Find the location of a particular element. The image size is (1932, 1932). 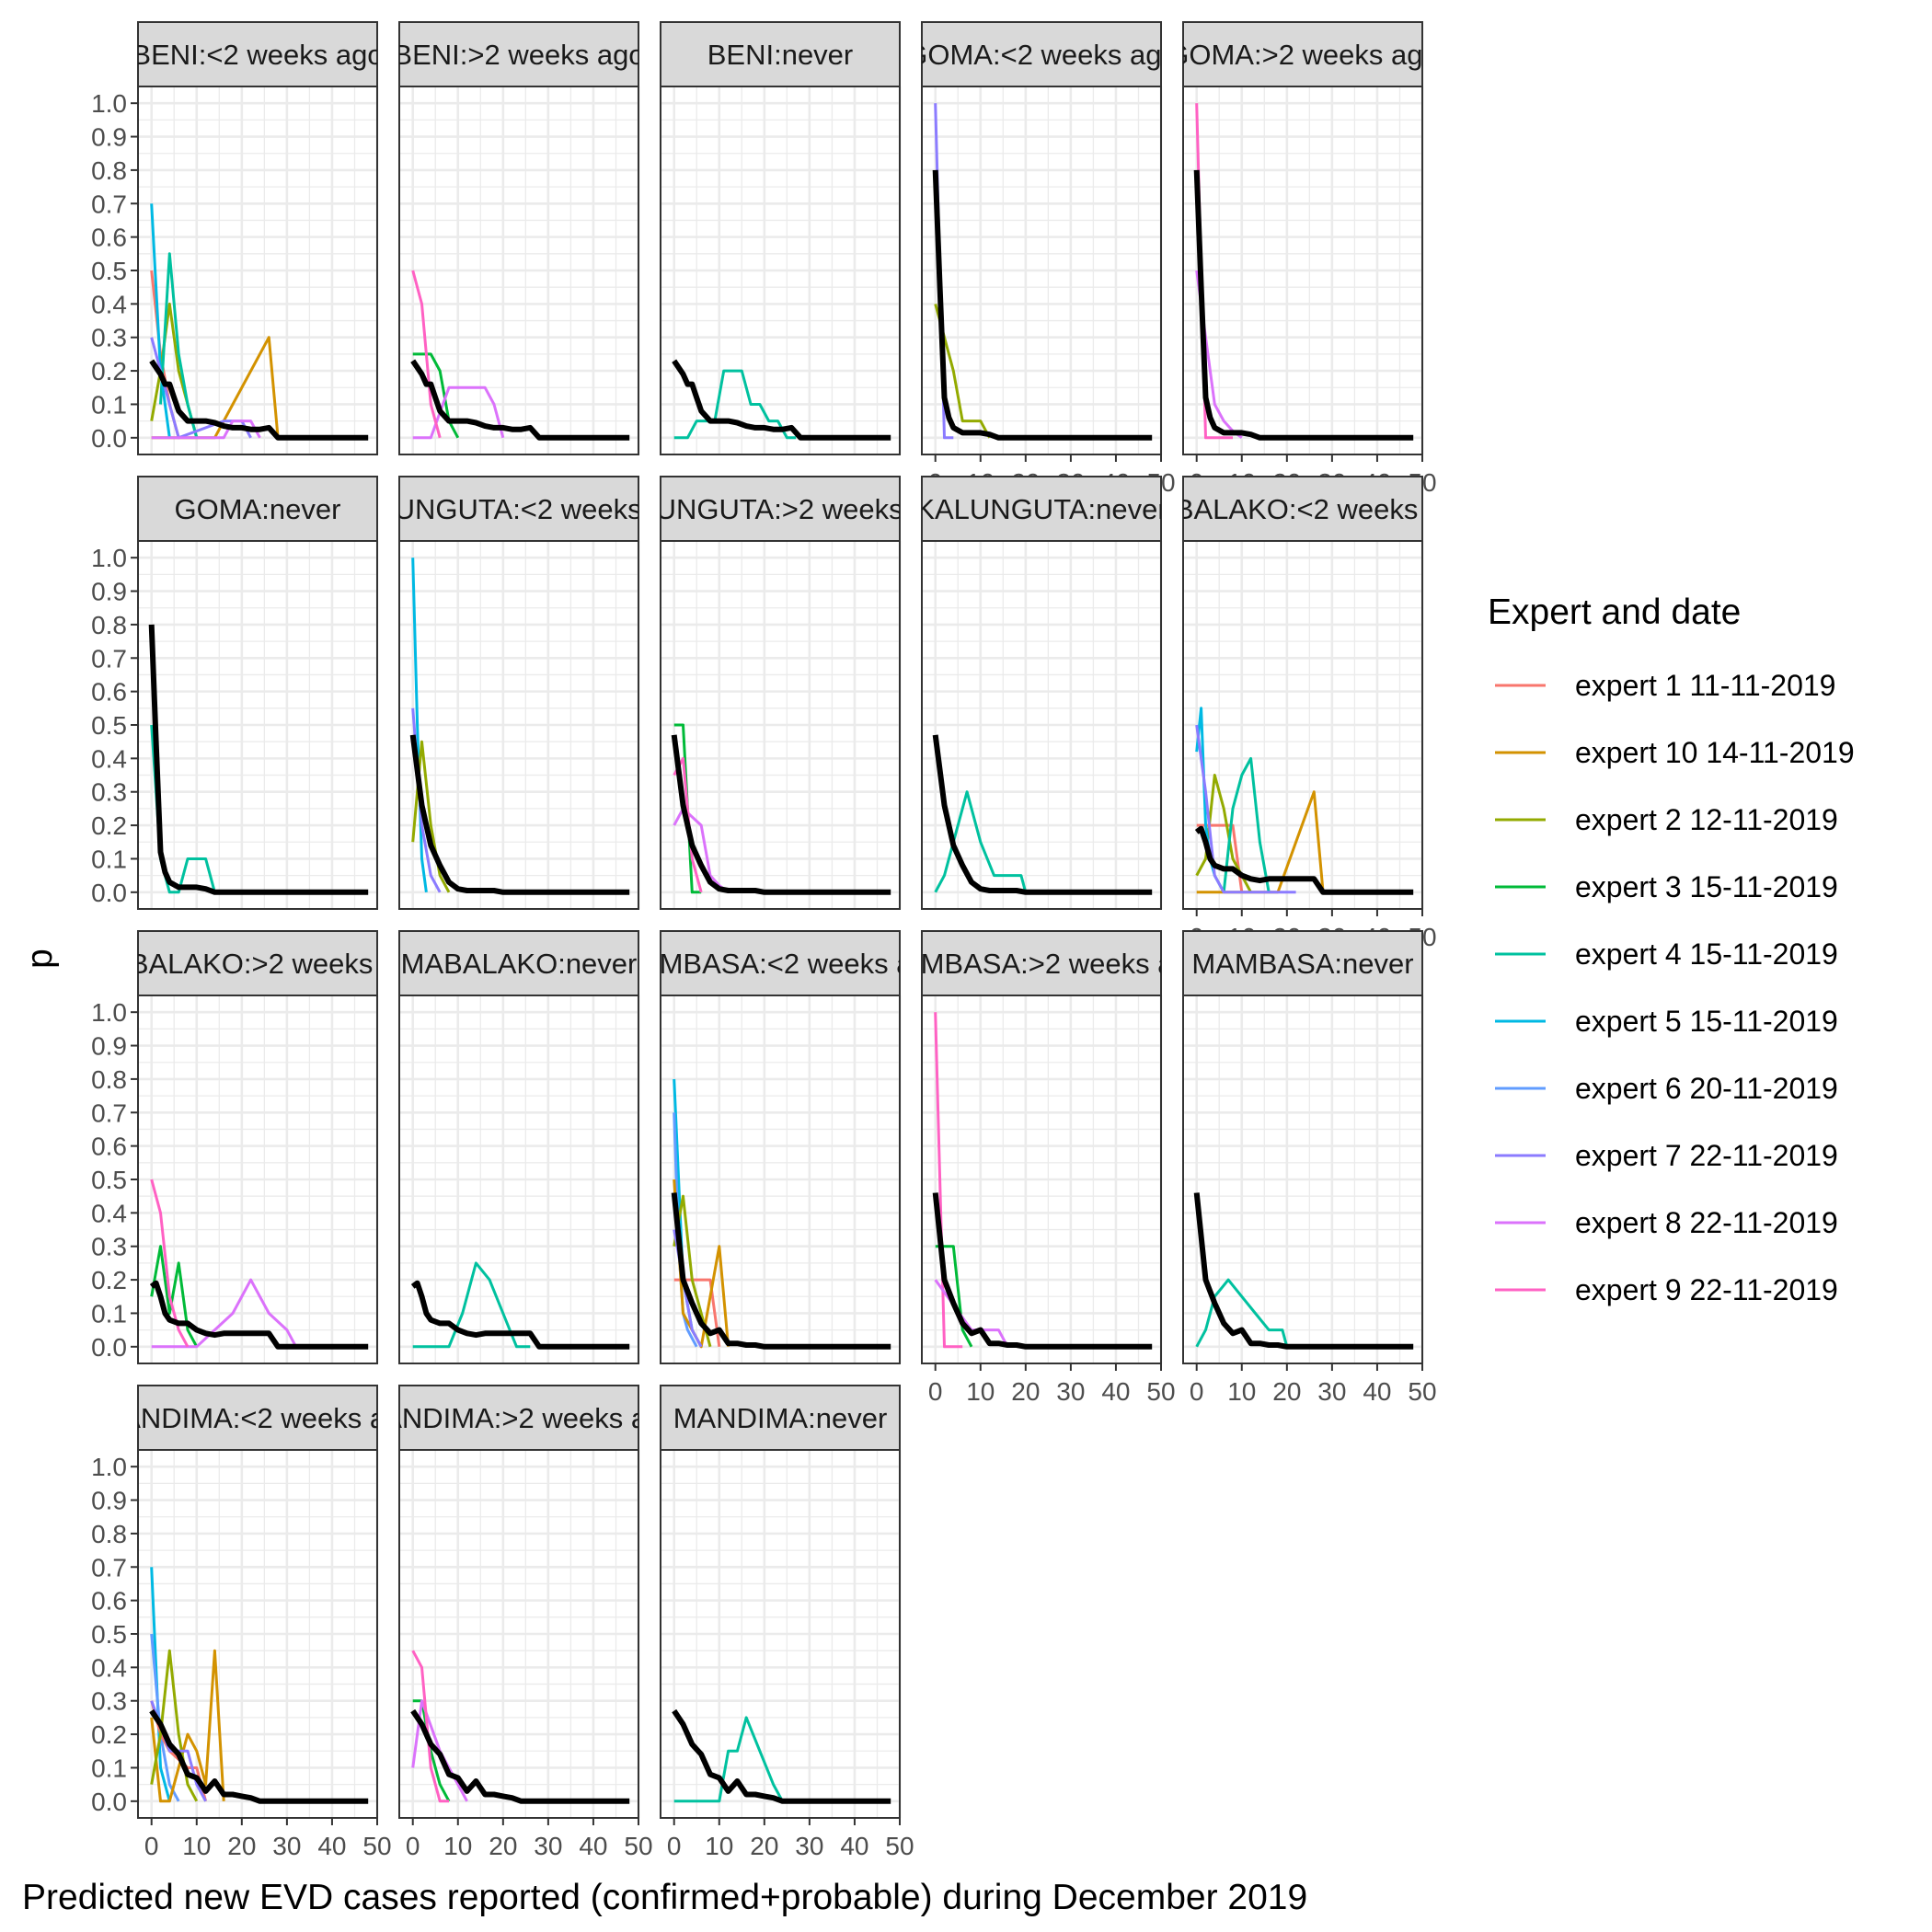

y-tick-label: 0.5 is located at coordinates (109, 1180).